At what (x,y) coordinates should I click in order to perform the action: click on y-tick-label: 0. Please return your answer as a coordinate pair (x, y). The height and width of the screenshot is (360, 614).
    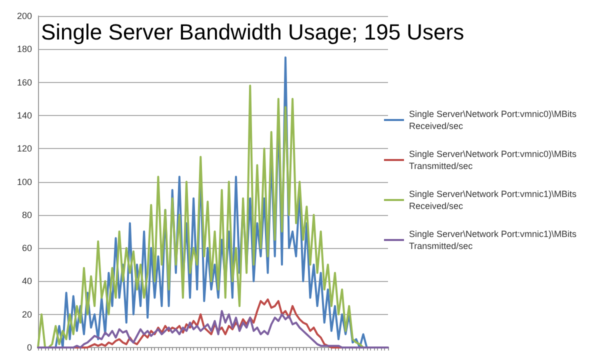
    Looking at the image, I should click on (29, 347).